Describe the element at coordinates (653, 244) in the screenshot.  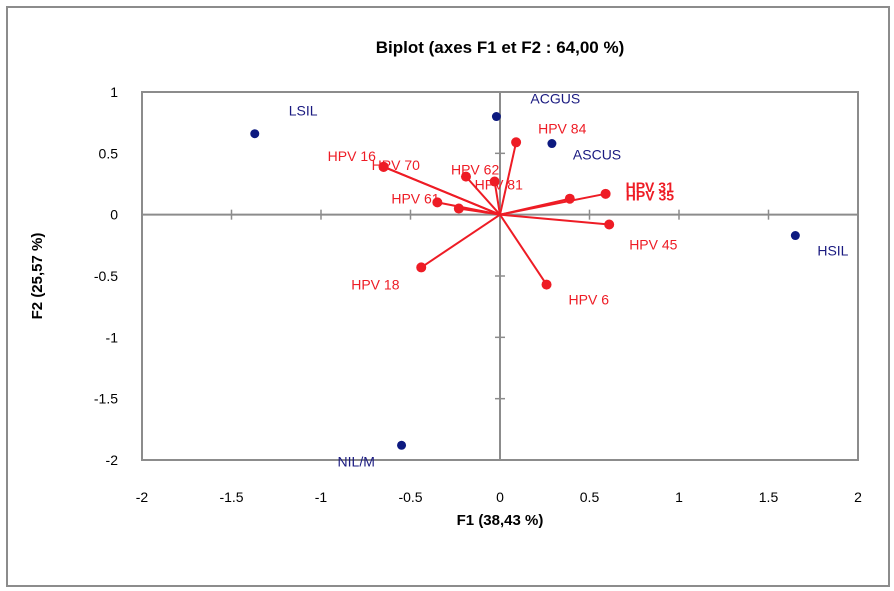
I see `variable-label: HPV 45` at that location.